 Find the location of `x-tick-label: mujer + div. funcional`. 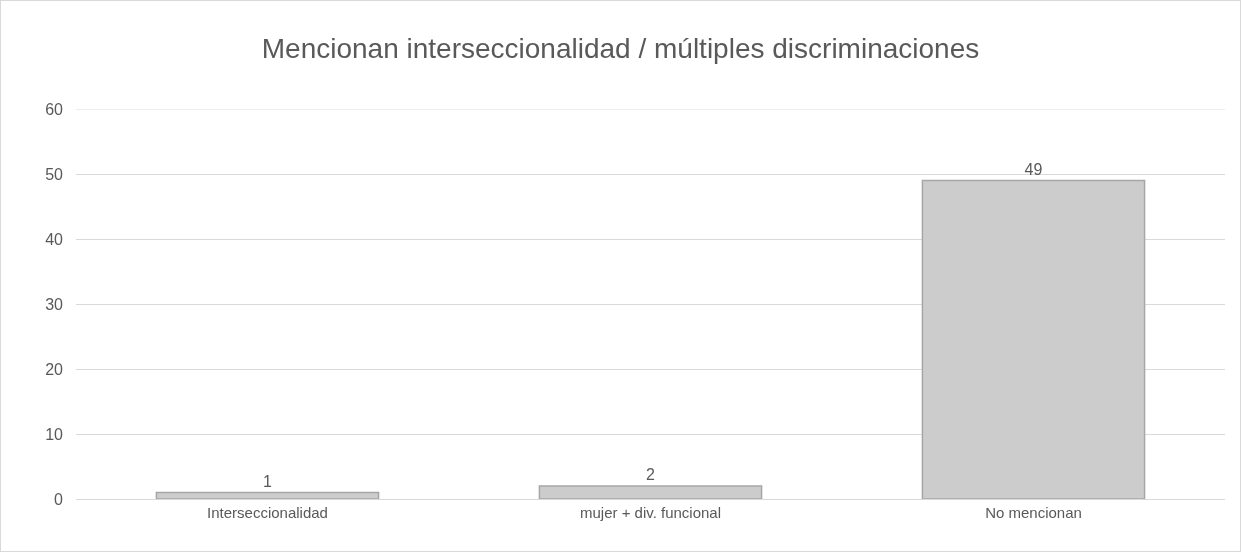

x-tick-label: mujer + div. funcional is located at coordinates (650, 512).